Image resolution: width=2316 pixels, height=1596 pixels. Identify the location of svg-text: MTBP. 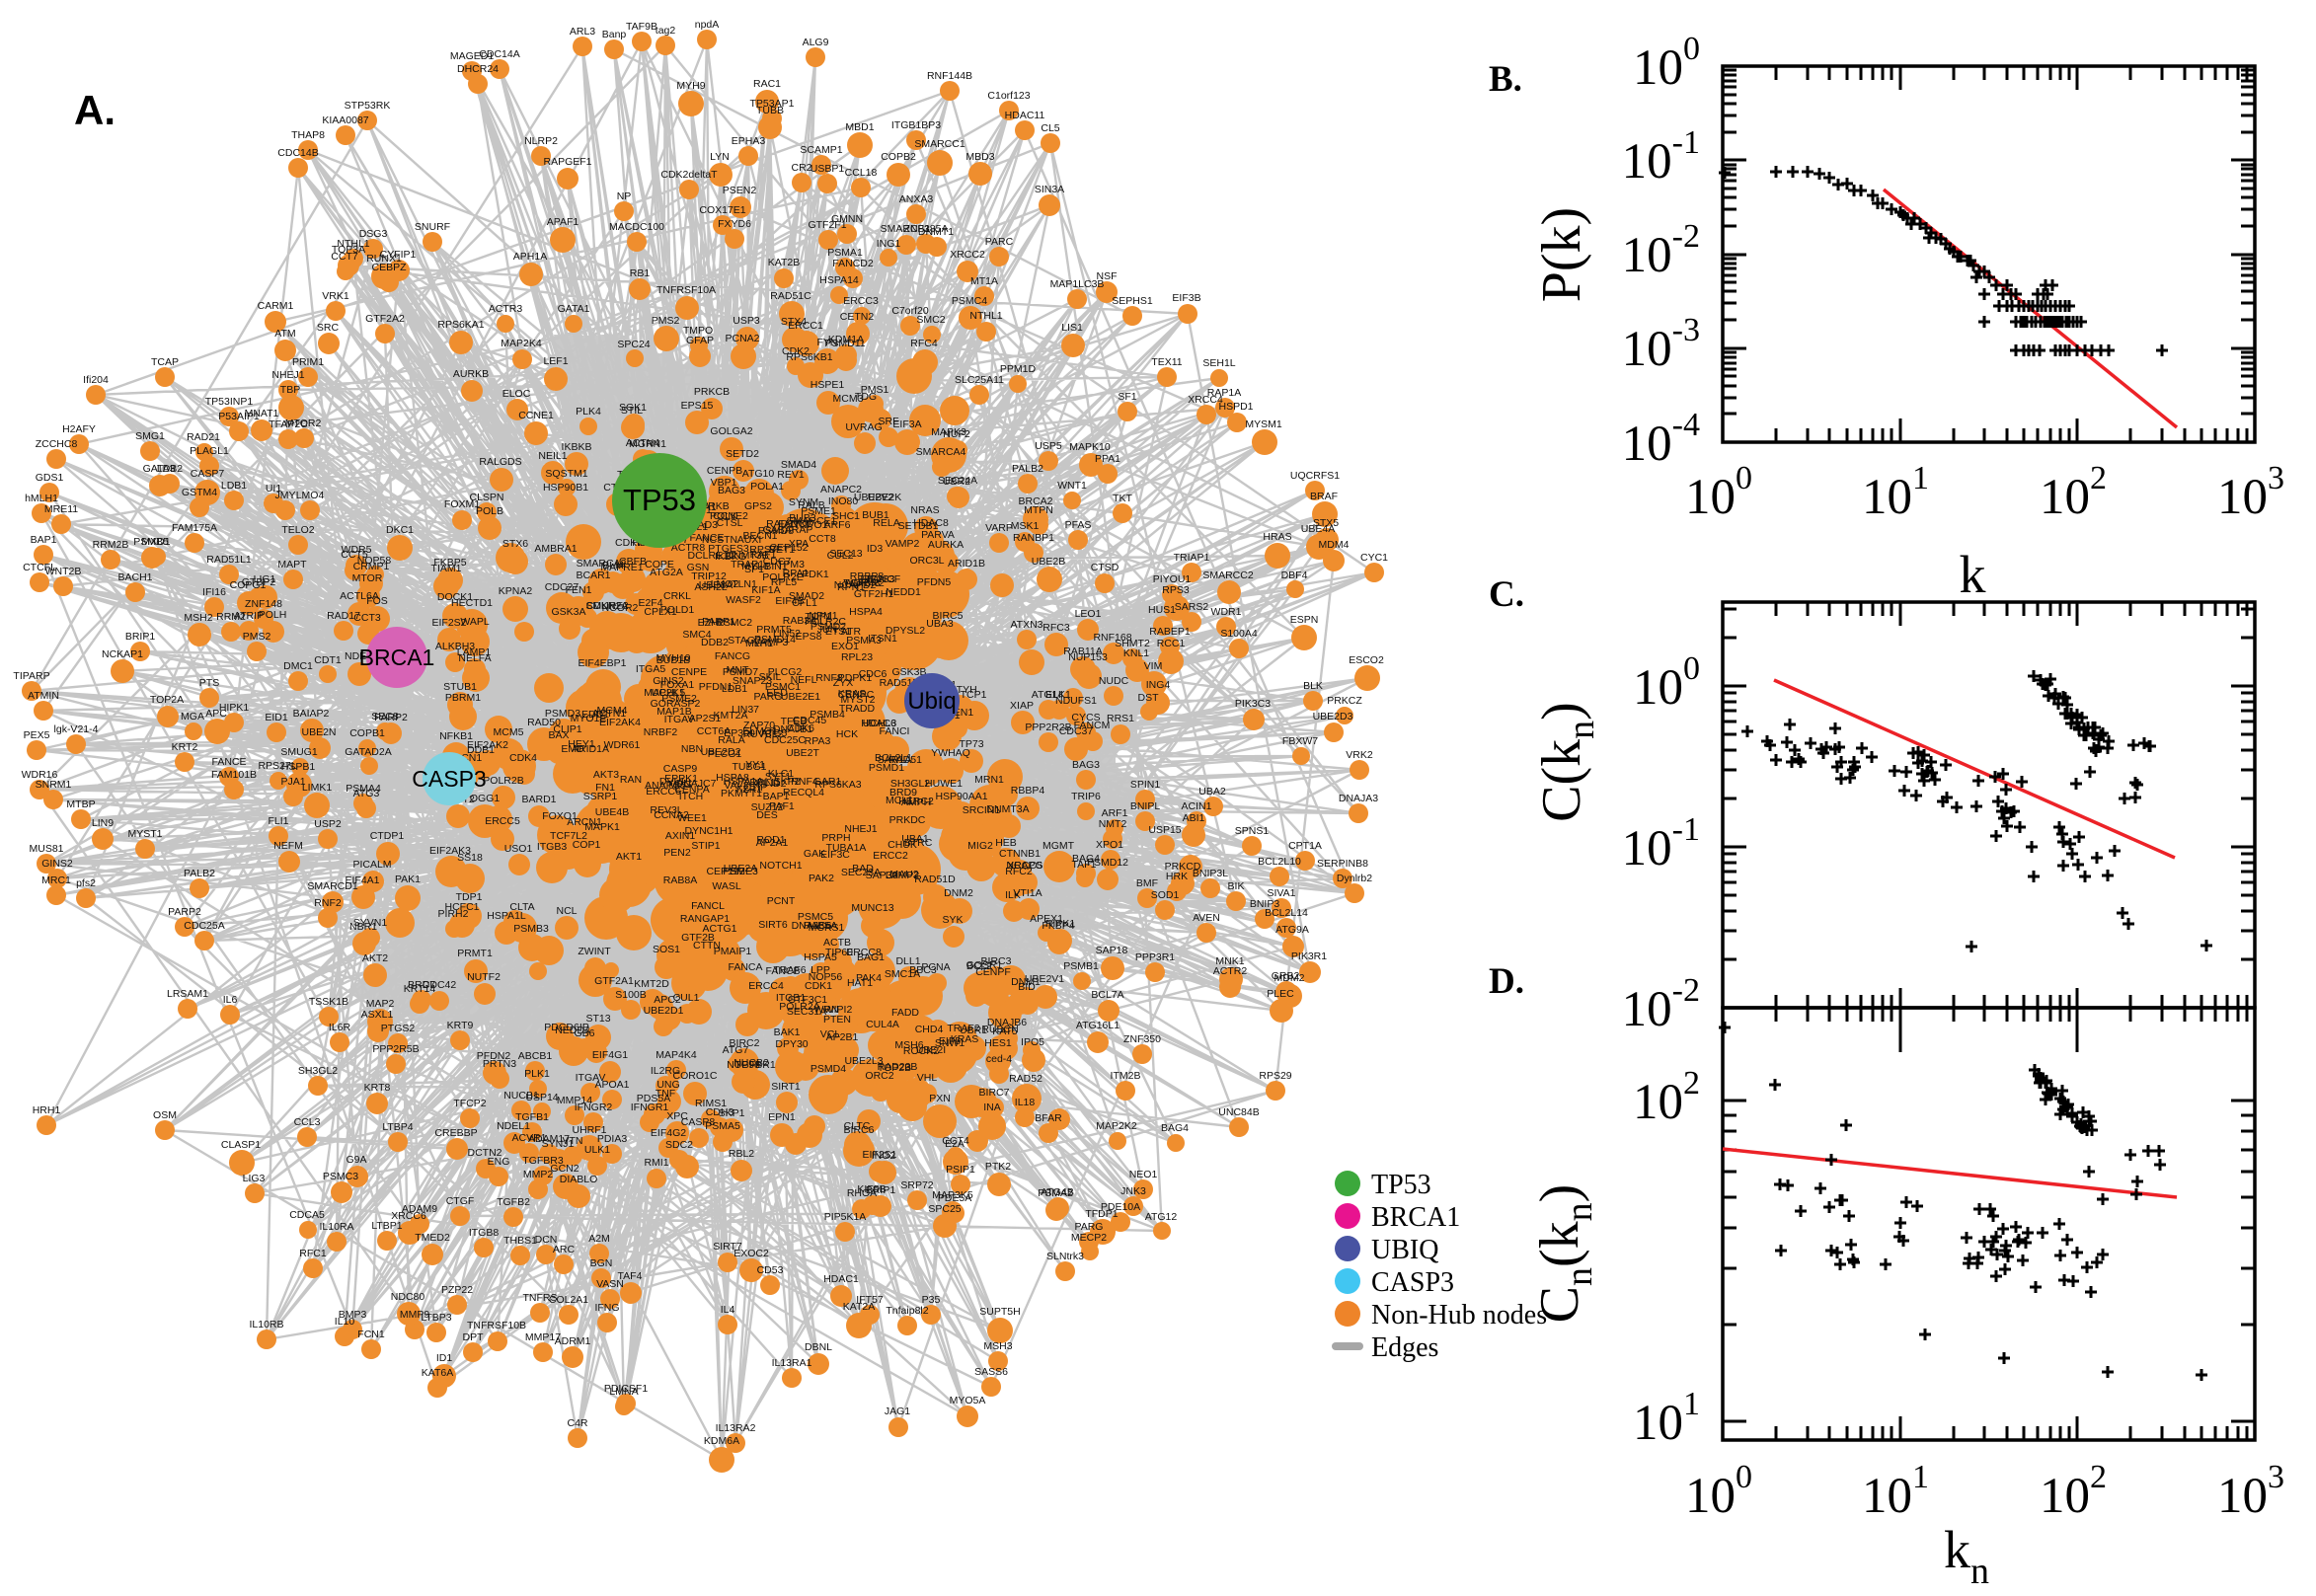
(80, 804).